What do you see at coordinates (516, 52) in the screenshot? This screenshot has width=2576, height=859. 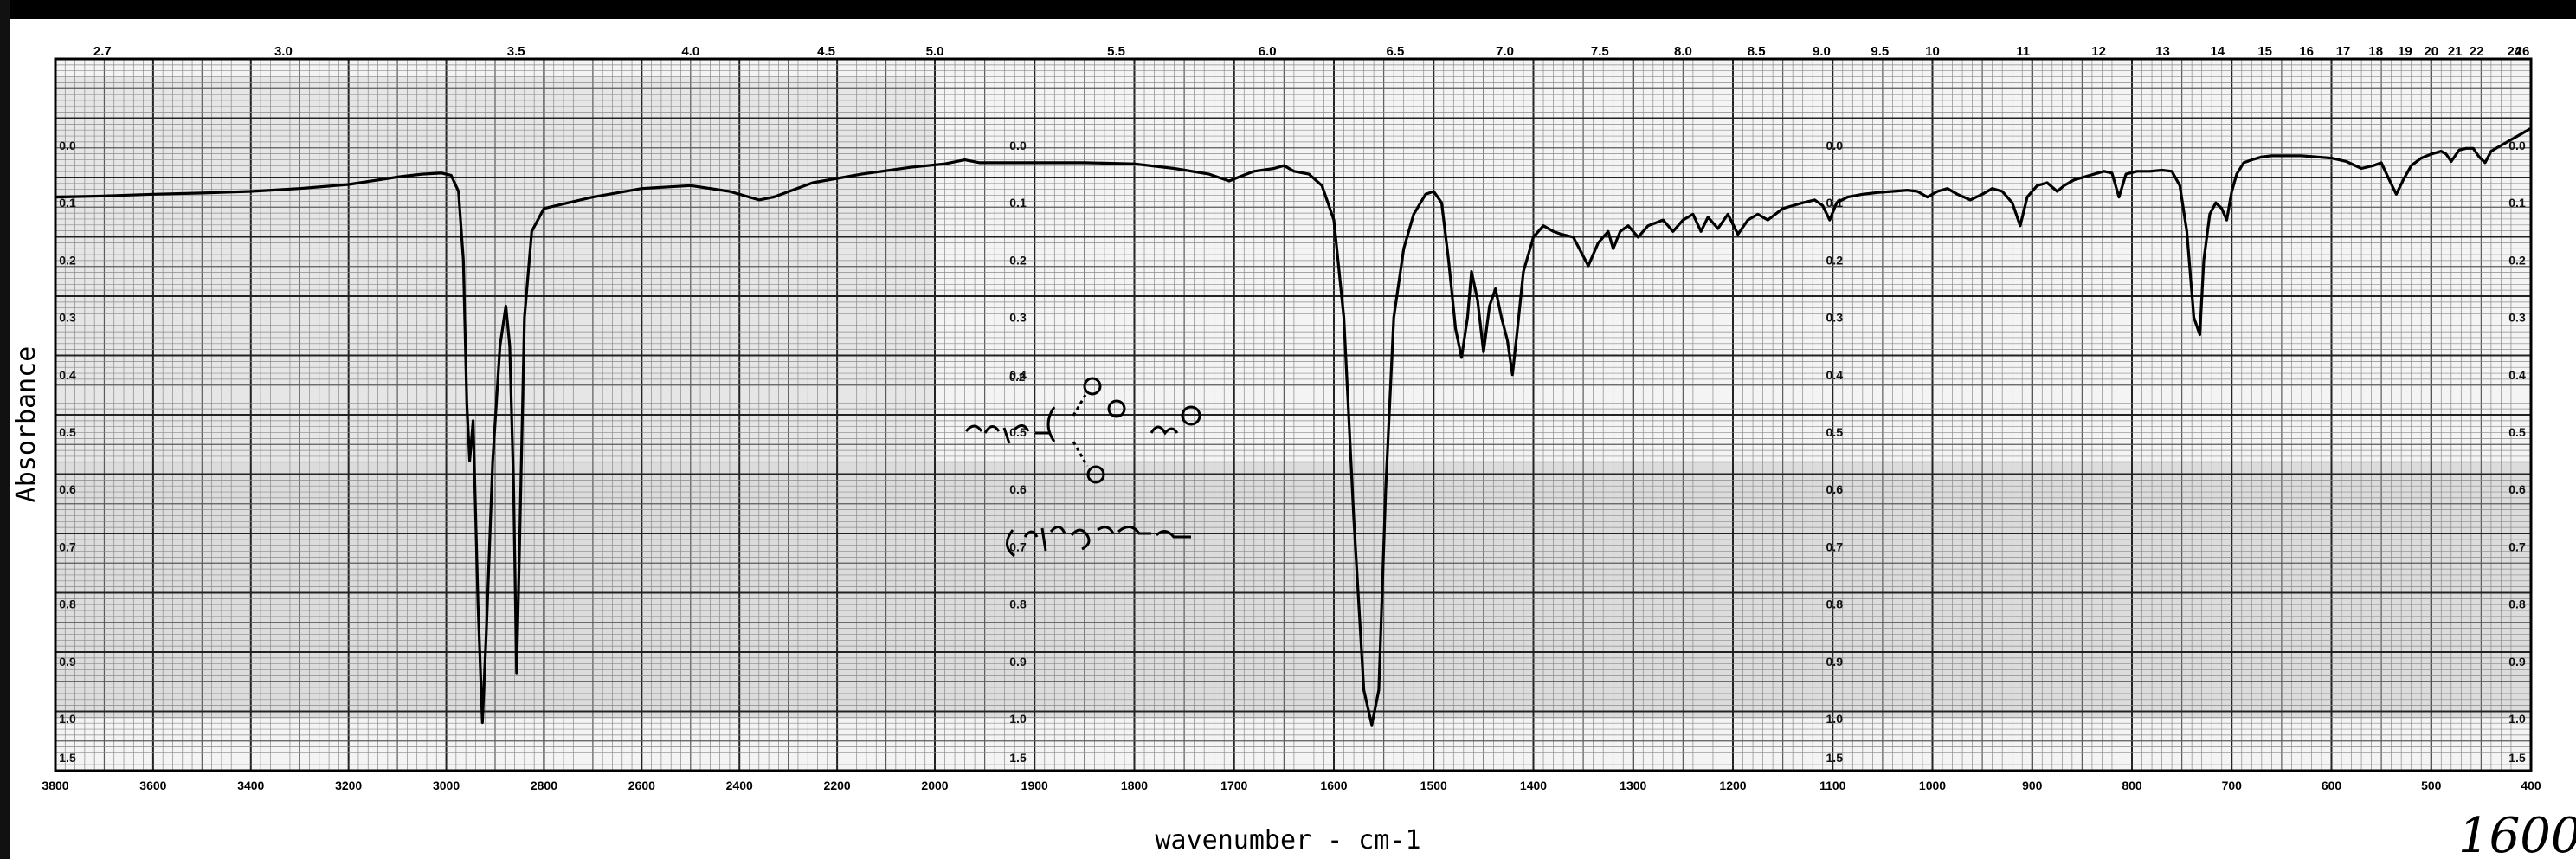 I see `wavelength-tick-label: 3.5` at bounding box center [516, 52].